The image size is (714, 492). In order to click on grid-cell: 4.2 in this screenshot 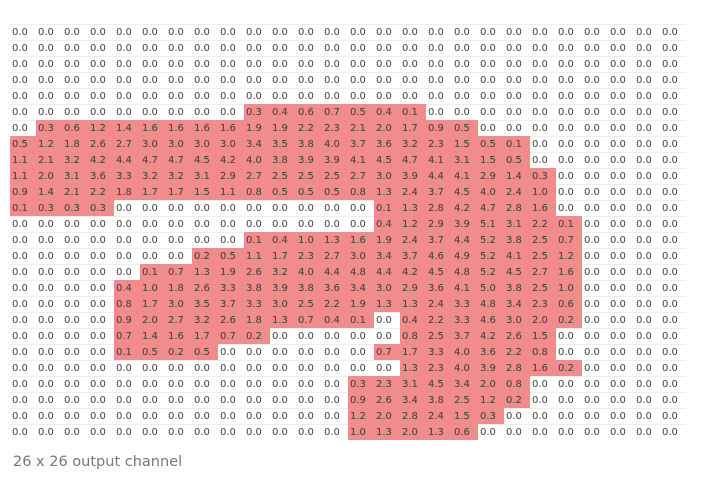, I will do `click(231, 160)`.